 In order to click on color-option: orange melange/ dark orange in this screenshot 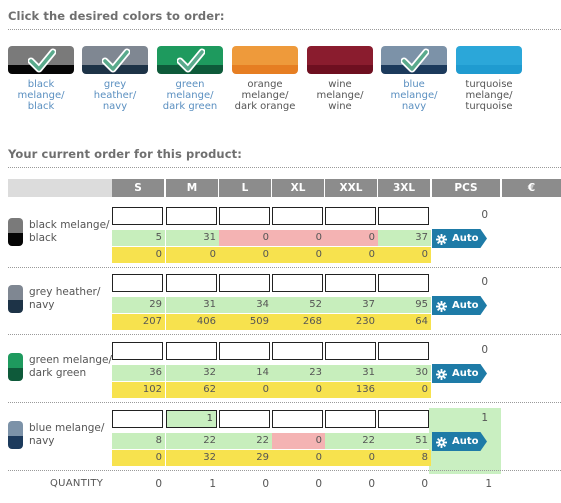, I will do `click(265, 79)`.